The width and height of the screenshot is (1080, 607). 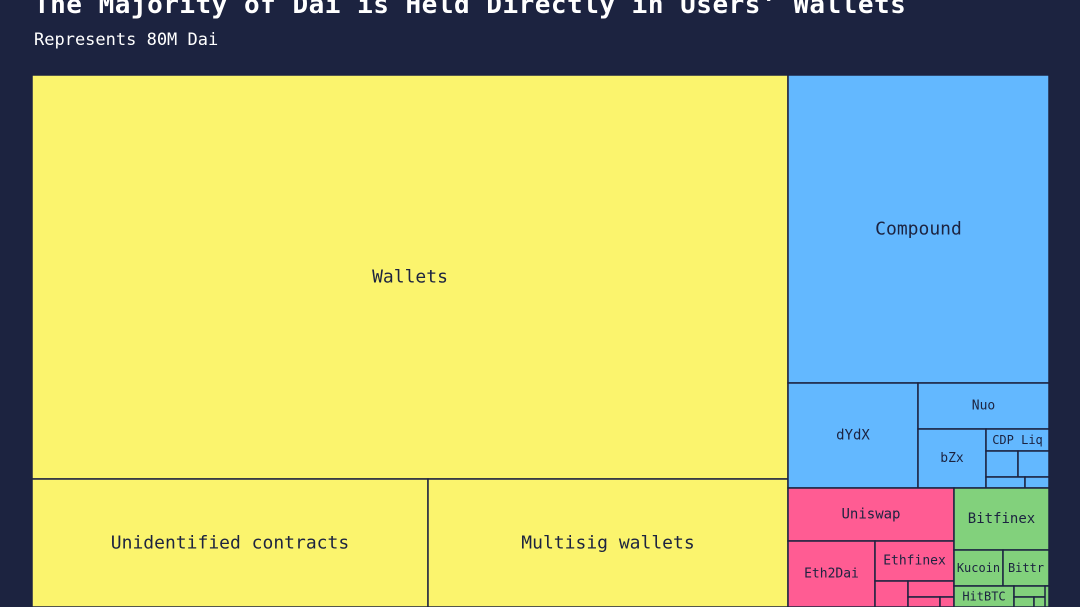 I want to click on treemap-label-unidentified-contracts: Unidentified contracts, so click(x=230, y=543).